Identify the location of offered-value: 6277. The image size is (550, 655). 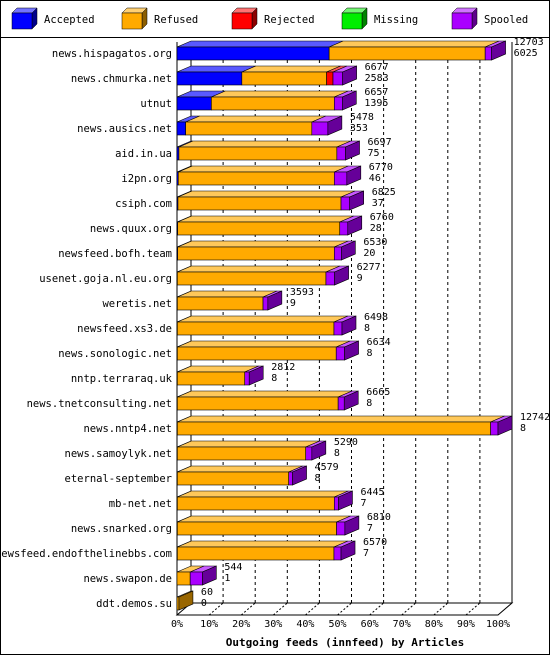
(369, 267).